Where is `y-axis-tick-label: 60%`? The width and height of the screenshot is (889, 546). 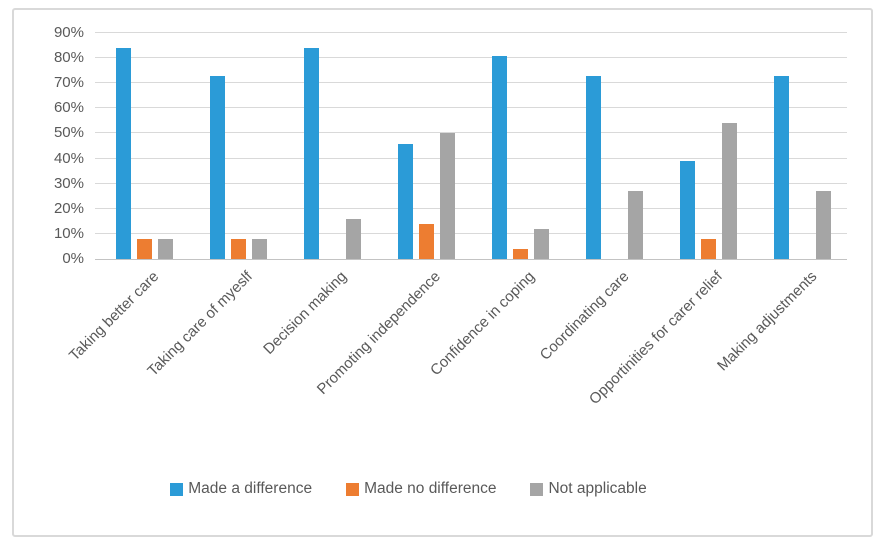 y-axis-tick-label: 60% is located at coordinates (68, 108).